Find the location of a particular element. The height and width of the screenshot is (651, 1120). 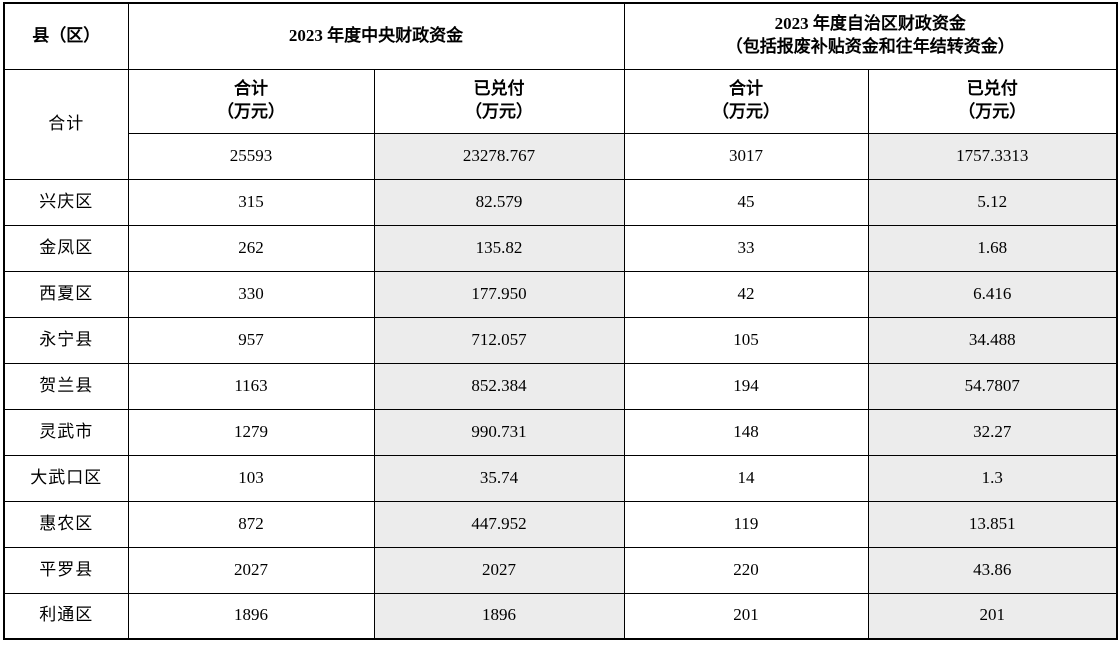

summary-row-label-cell: 合计 is located at coordinates (66, 124).